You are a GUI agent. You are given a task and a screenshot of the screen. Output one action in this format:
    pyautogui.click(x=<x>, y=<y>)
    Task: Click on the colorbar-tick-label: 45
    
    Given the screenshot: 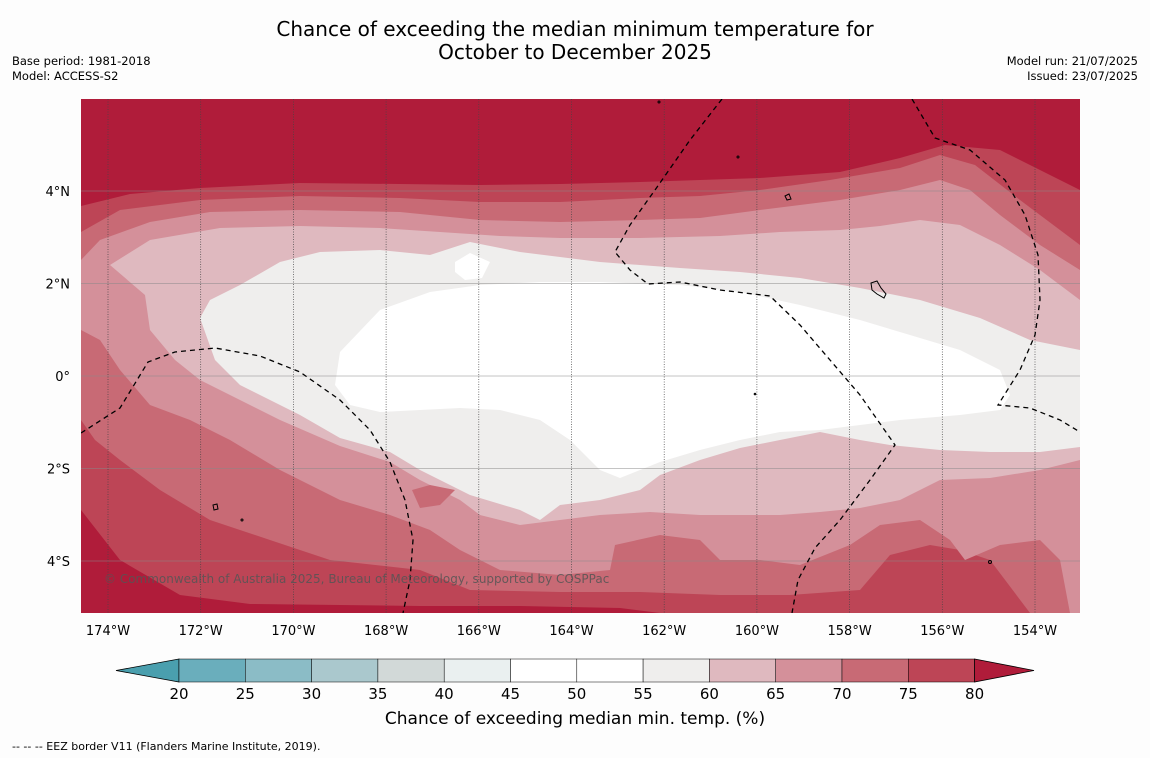 What is the action you would take?
    pyautogui.click(x=510, y=694)
    